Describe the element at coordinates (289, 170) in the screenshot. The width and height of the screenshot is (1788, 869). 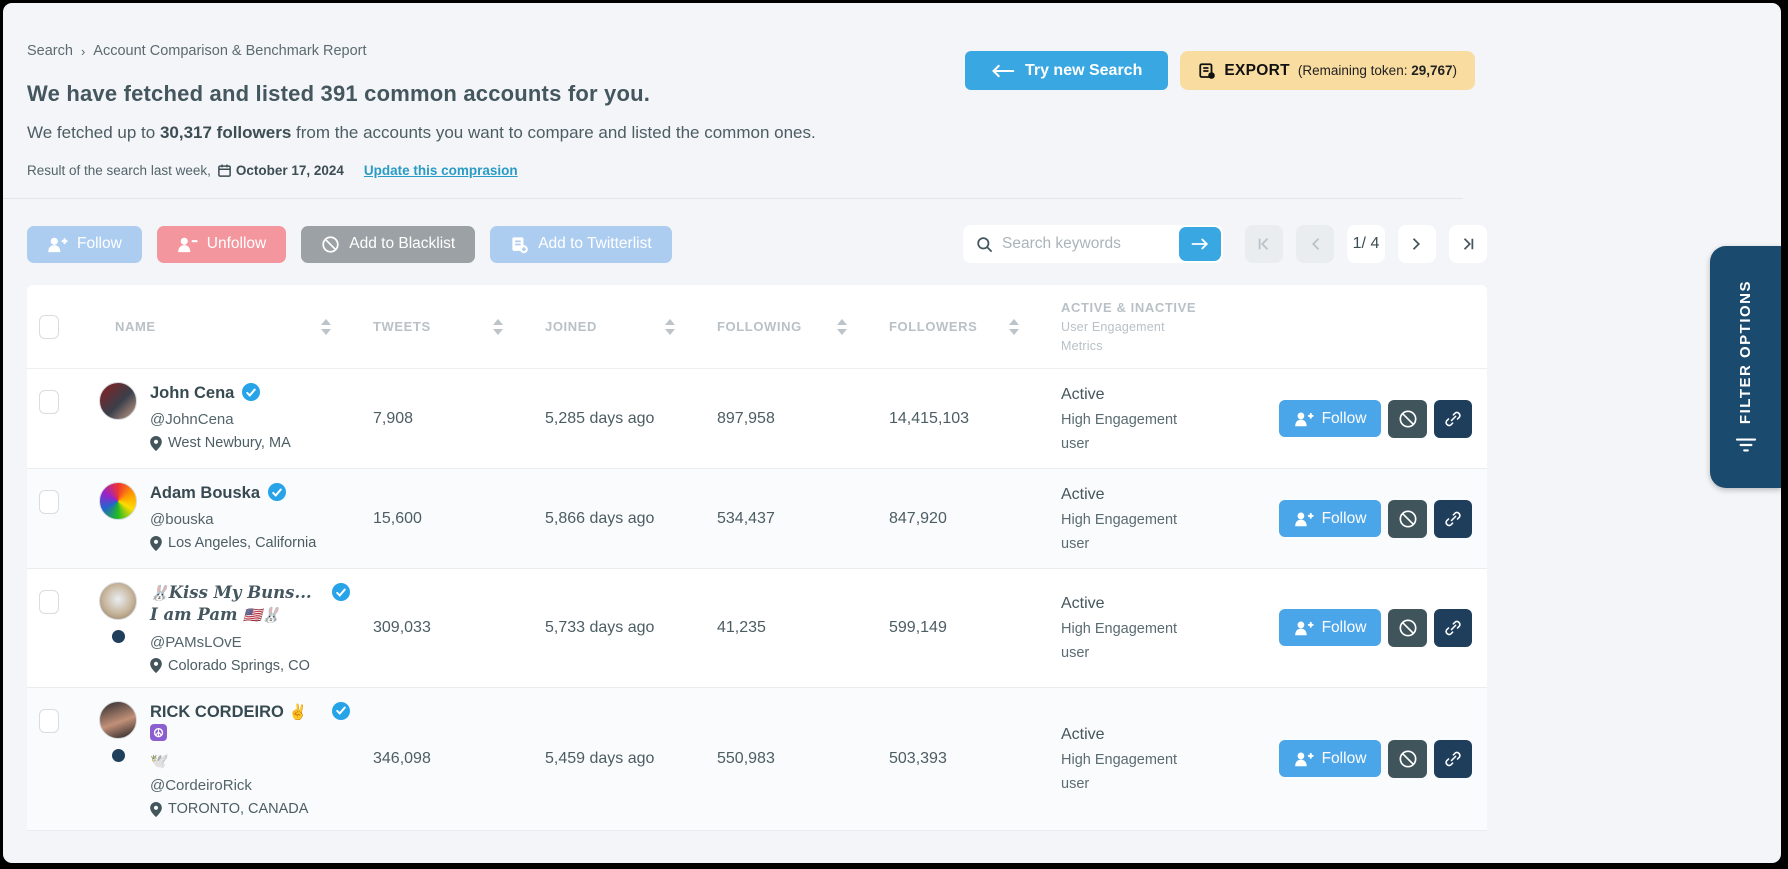
I see `result-date-text: October 17, 2024` at that location.